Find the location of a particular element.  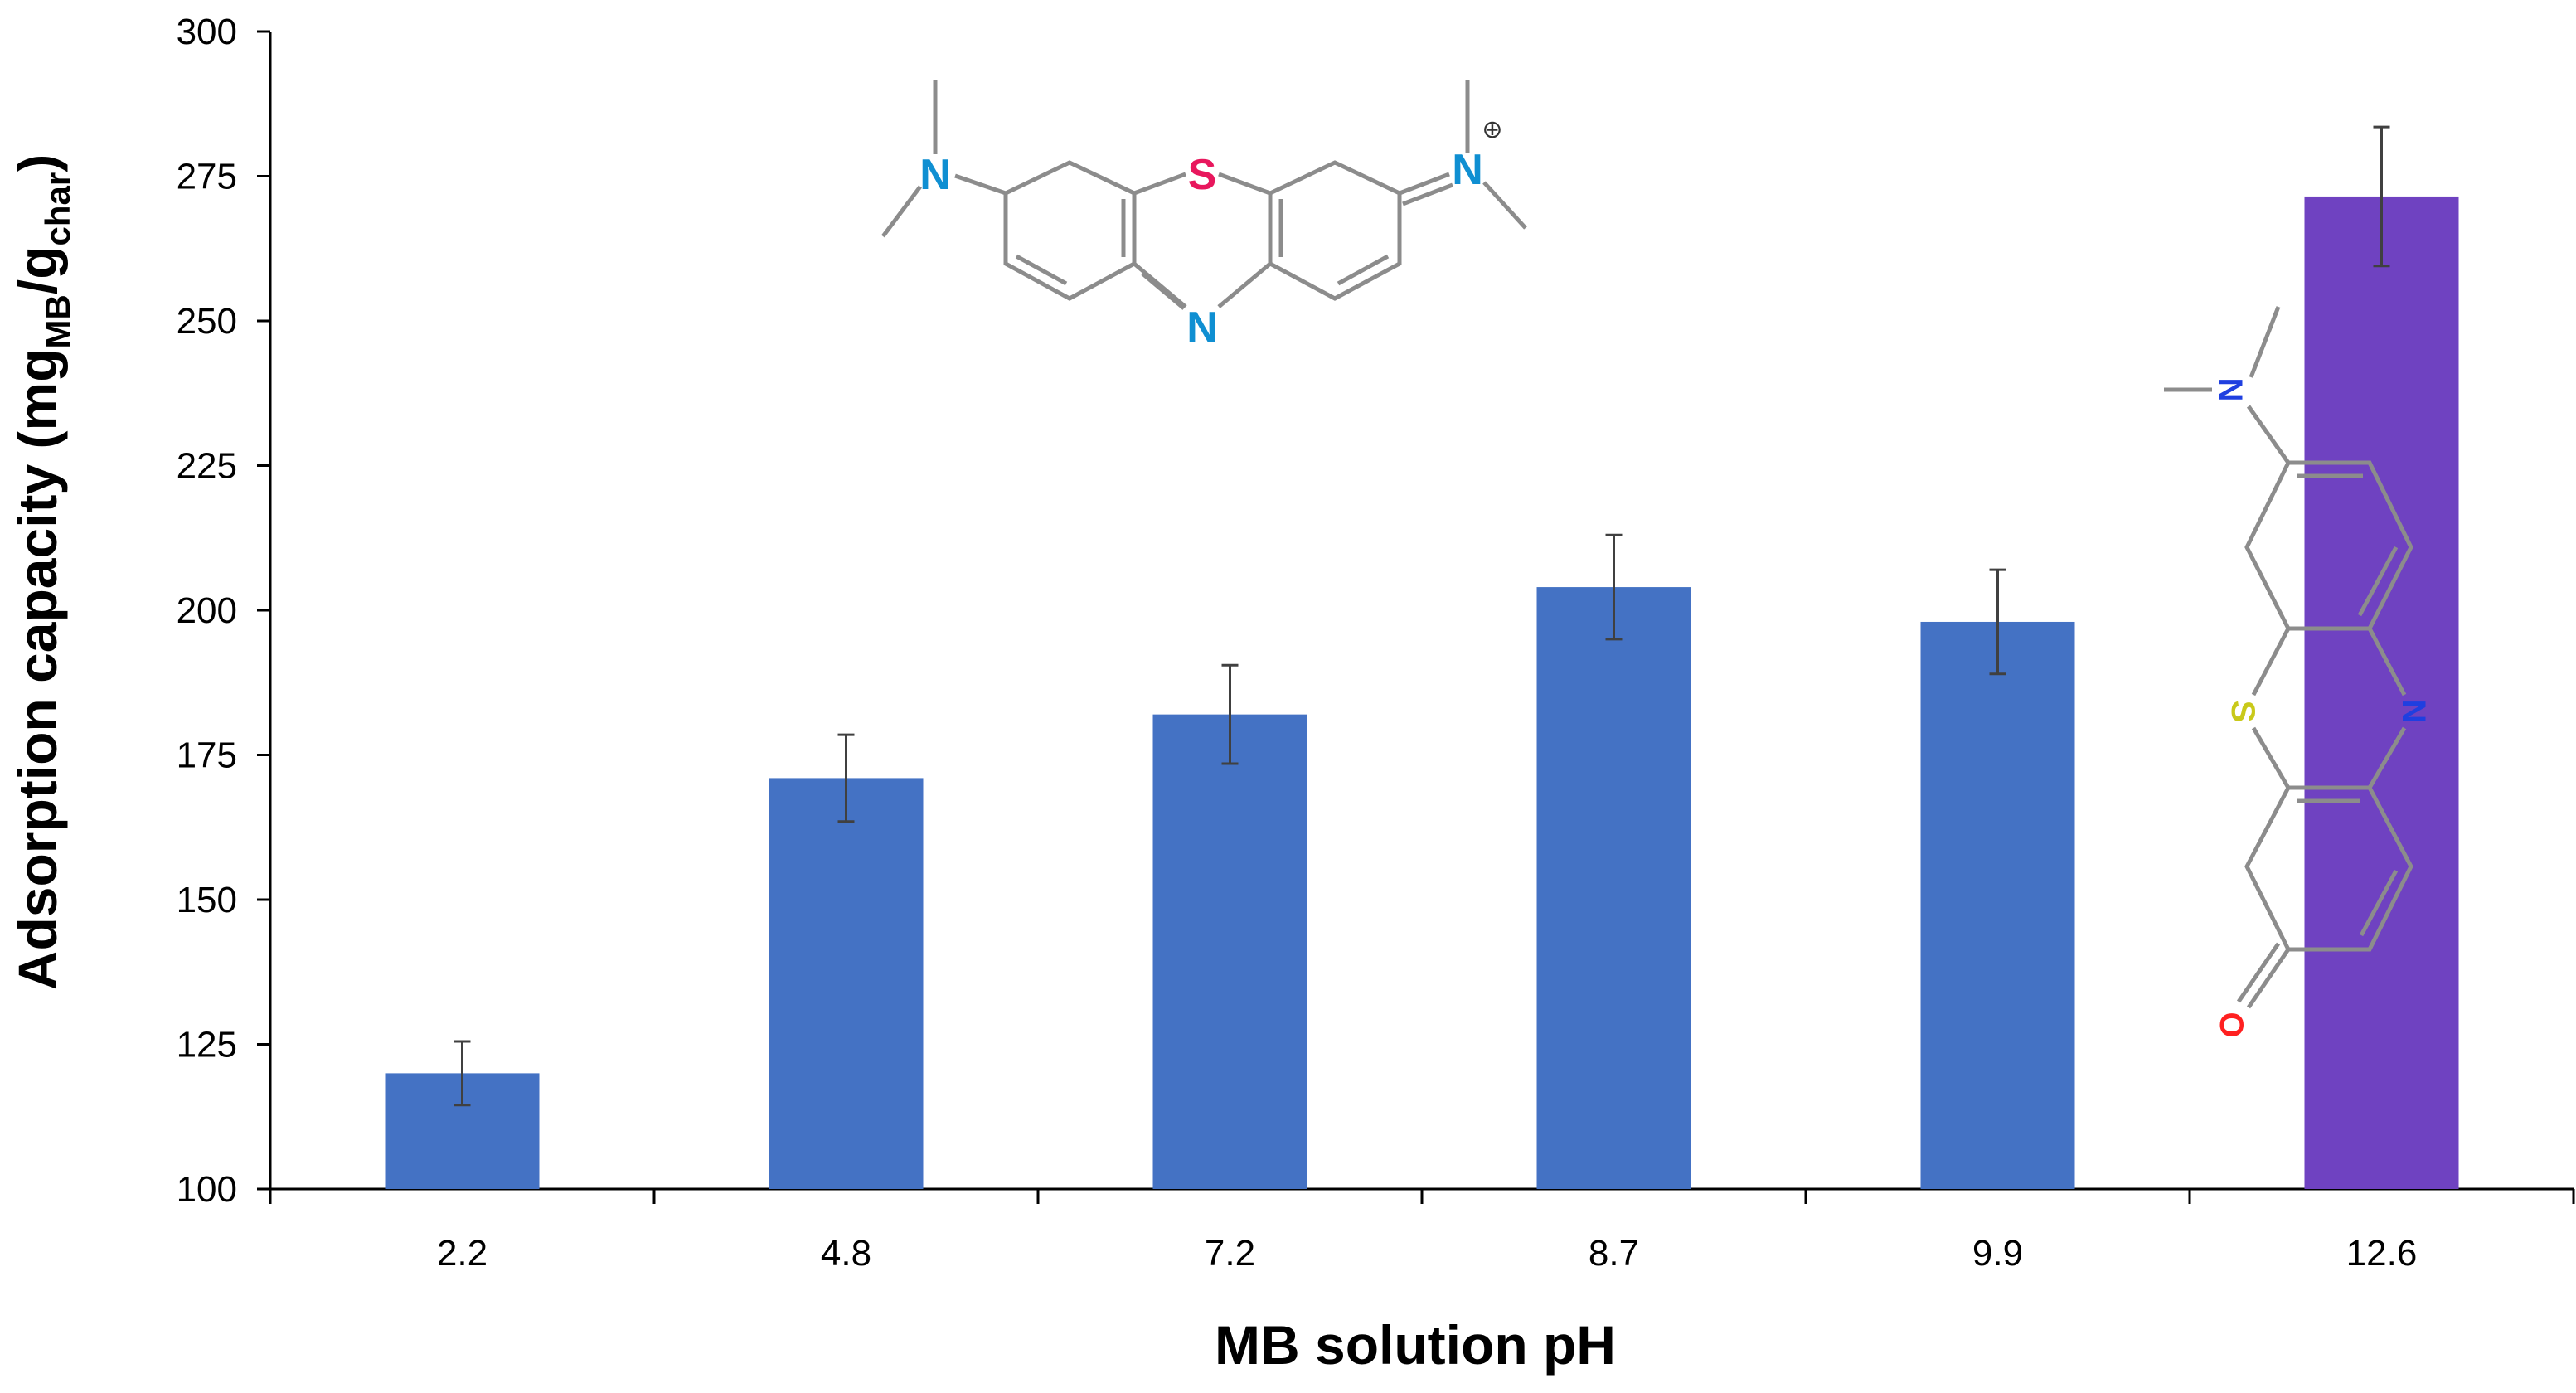

y-axis-title-end: ) is located at coordinates (37, 163).